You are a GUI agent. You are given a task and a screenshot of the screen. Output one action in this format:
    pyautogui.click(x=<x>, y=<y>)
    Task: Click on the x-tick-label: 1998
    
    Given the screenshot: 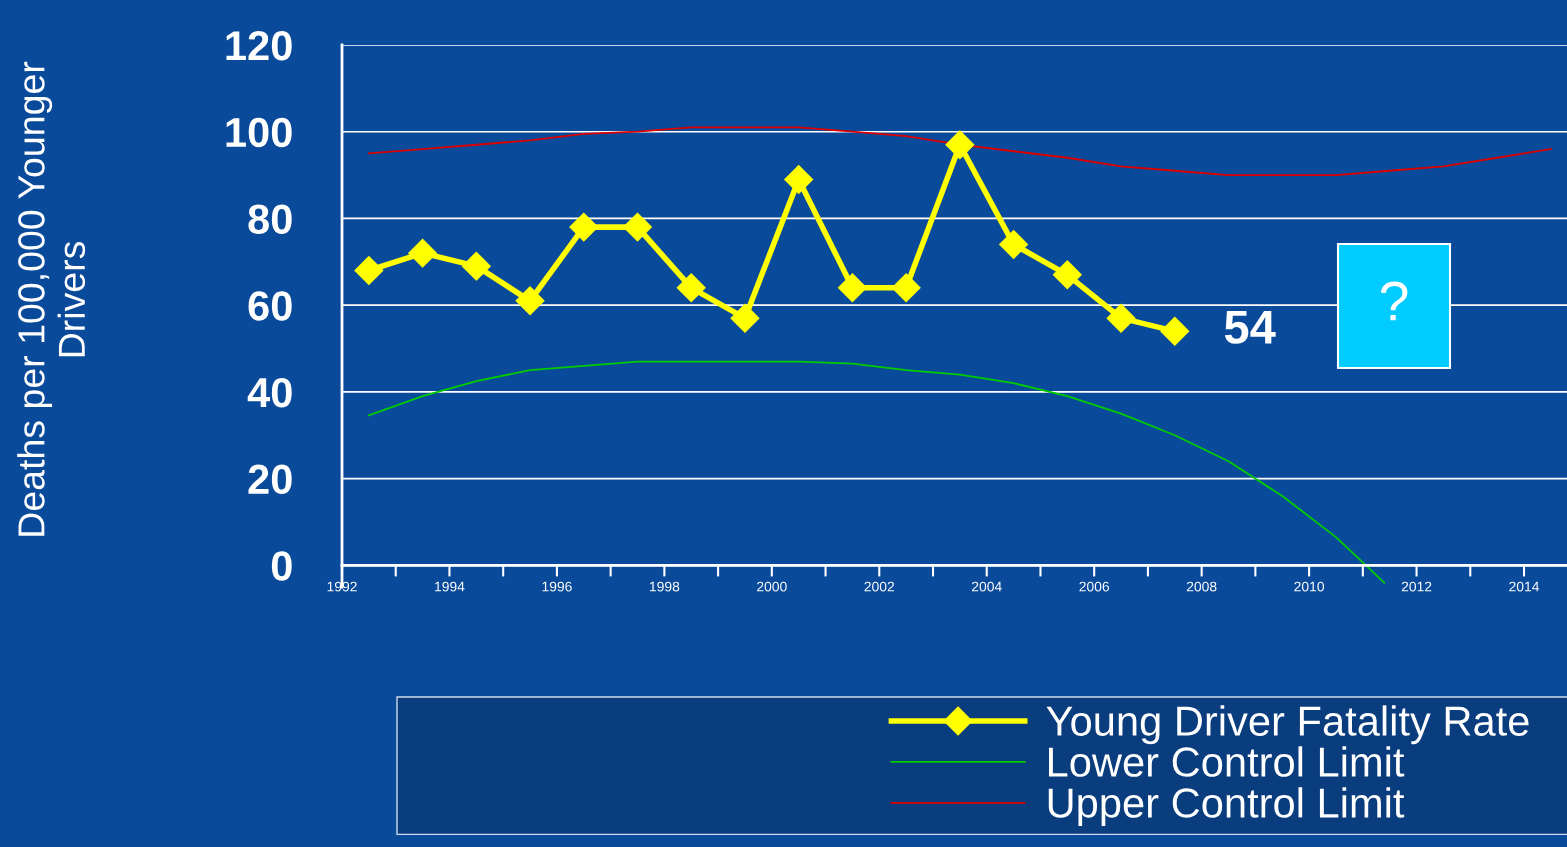 What is the action you would take?
    pyautogui.click(x=664, y=586)
    